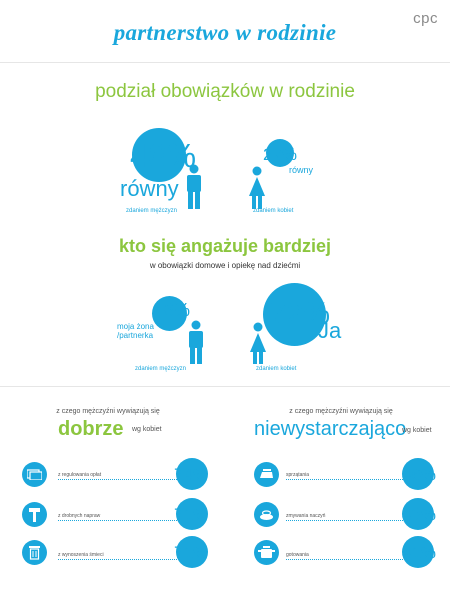 This screenshot has width=450, height=600. I want to click on men-more-label-line1: moja żona, so click(135, 326).